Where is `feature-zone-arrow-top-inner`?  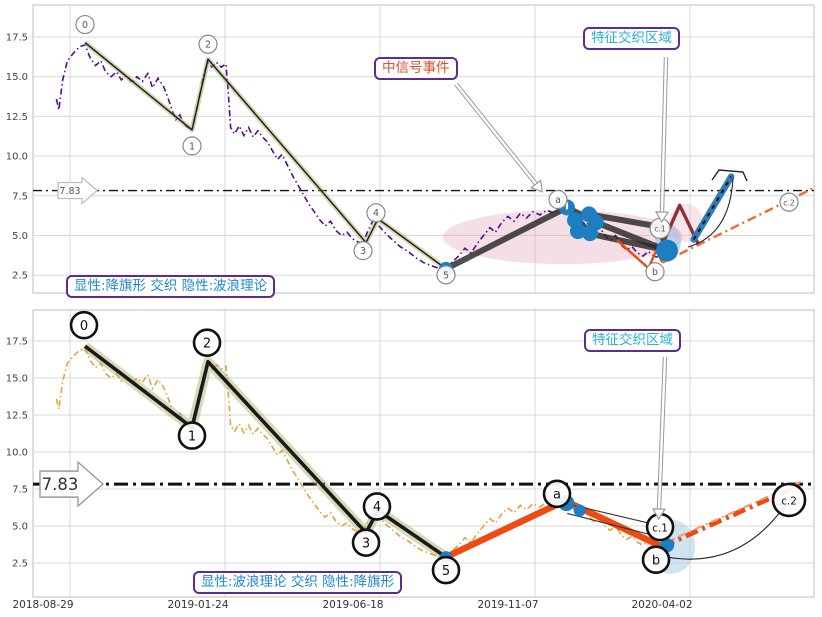
feature-zone-arrow-top-inner is located at coordinates (664, 134).